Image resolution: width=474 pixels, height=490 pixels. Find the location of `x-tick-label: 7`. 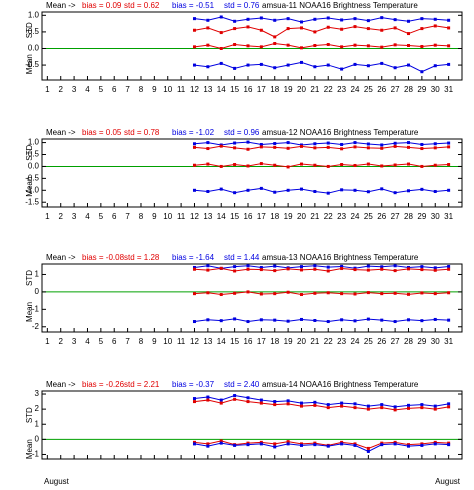

x-tick-label: 7 is located at coordinates (127, 89).